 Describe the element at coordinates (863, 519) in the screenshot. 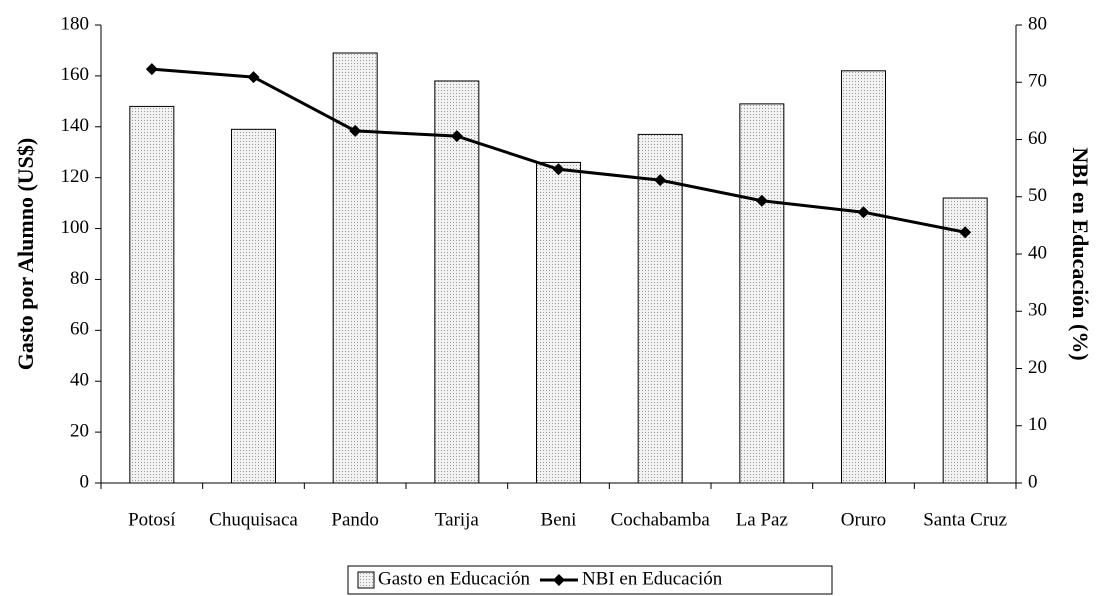

I see `x-tick-label: Oruro` at that location.